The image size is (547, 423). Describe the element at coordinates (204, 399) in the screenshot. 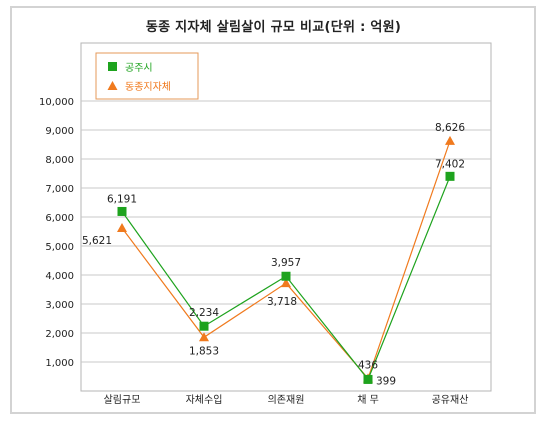

I see `x-category-label: 자체수입` at that location.